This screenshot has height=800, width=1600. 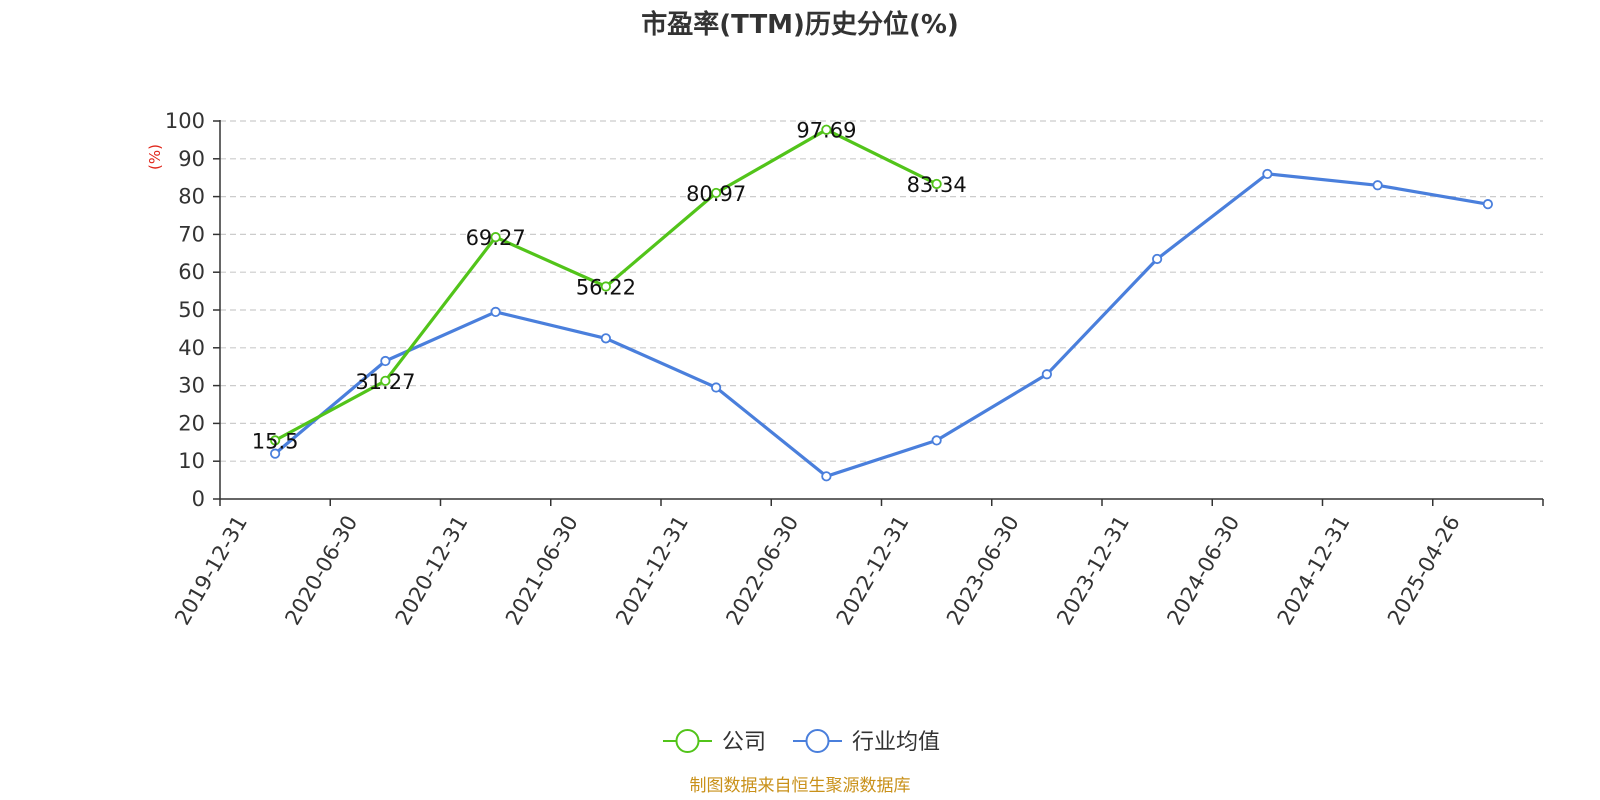 I want to click on legend-label: 公司, so click(x=744, y=742).